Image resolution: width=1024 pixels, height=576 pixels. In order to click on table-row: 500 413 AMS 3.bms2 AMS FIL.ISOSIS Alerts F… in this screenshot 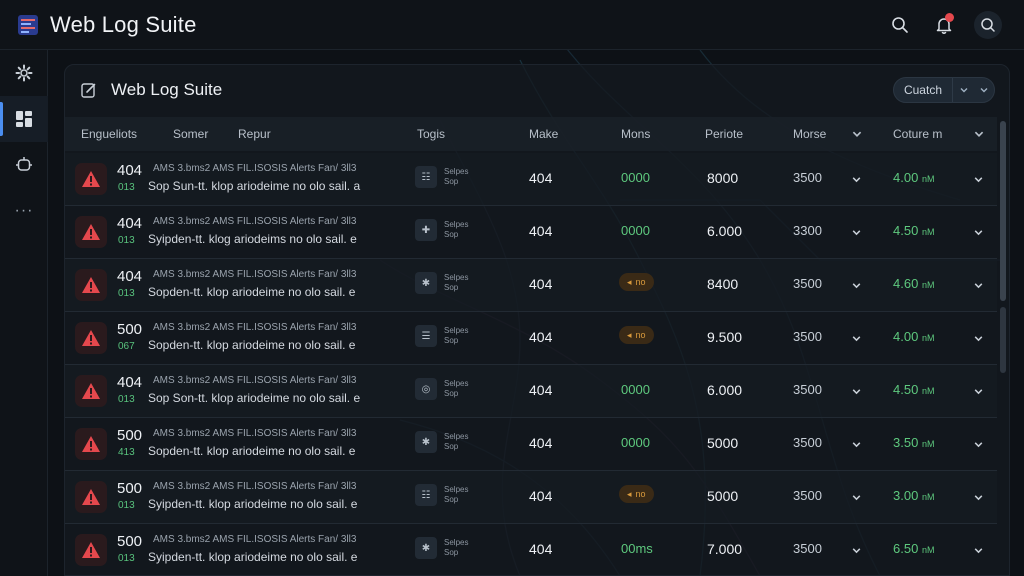, I will do `click(531, 444)`.